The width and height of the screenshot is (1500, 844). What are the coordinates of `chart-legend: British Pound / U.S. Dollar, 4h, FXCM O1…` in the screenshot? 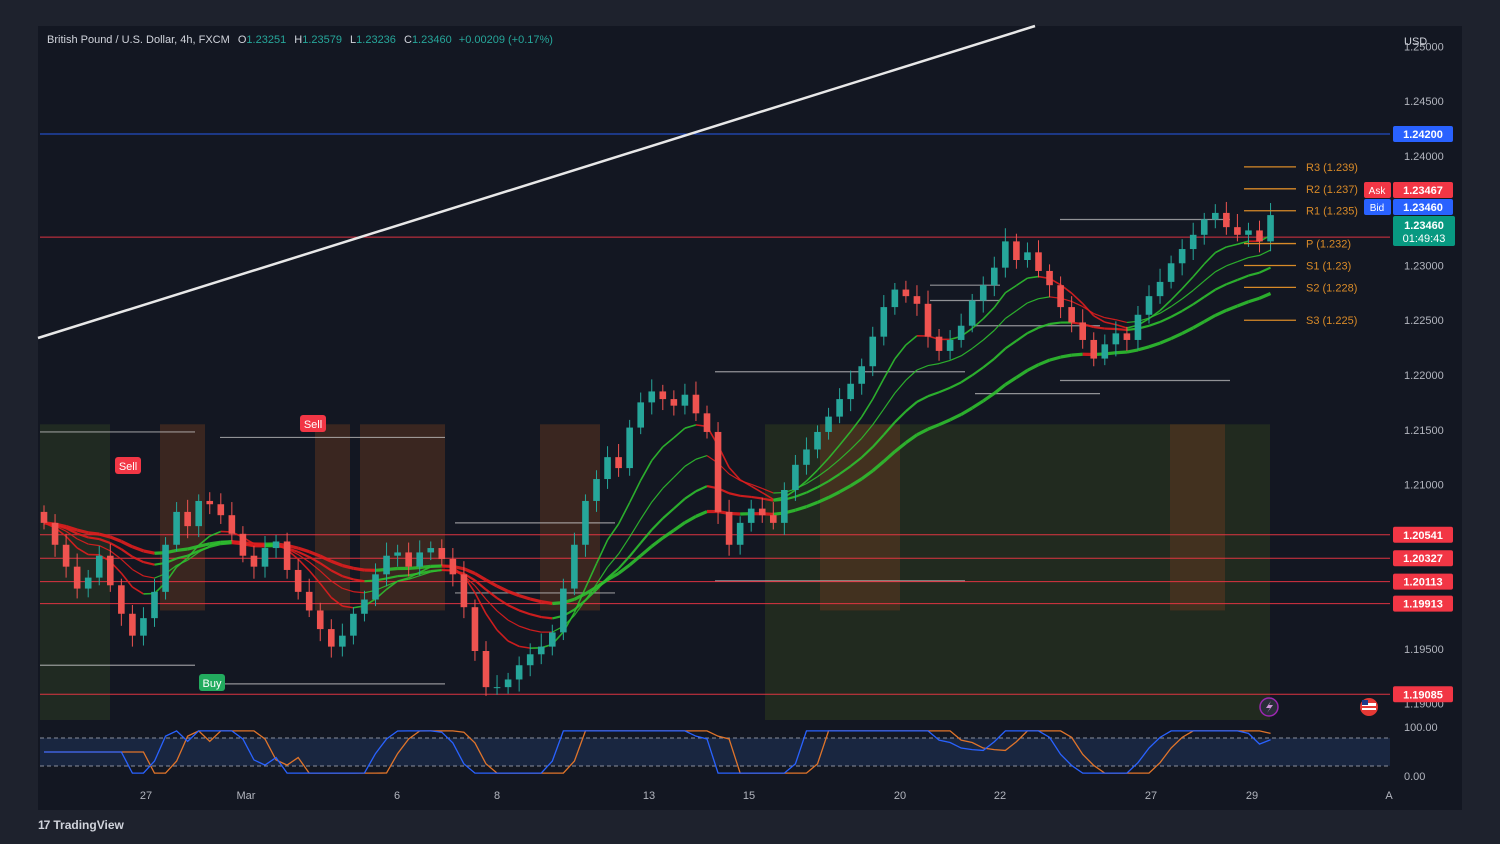 It's located at (300, 40).